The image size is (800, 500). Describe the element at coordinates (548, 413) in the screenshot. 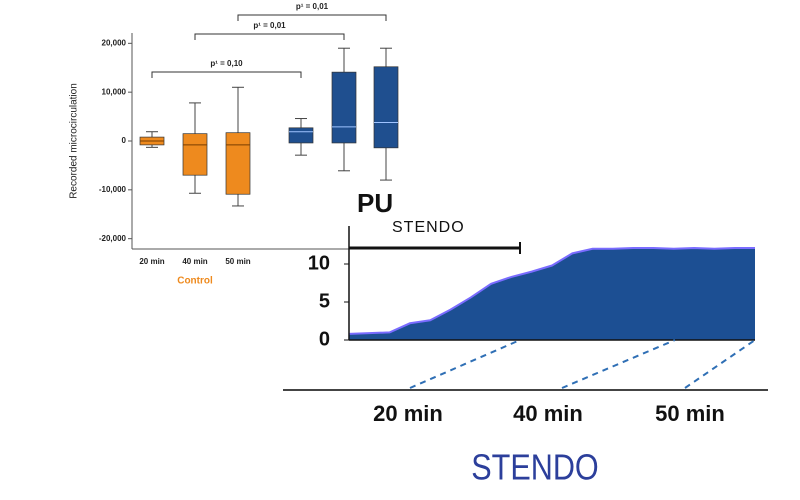

I see `time-label: 40 min` at that location.